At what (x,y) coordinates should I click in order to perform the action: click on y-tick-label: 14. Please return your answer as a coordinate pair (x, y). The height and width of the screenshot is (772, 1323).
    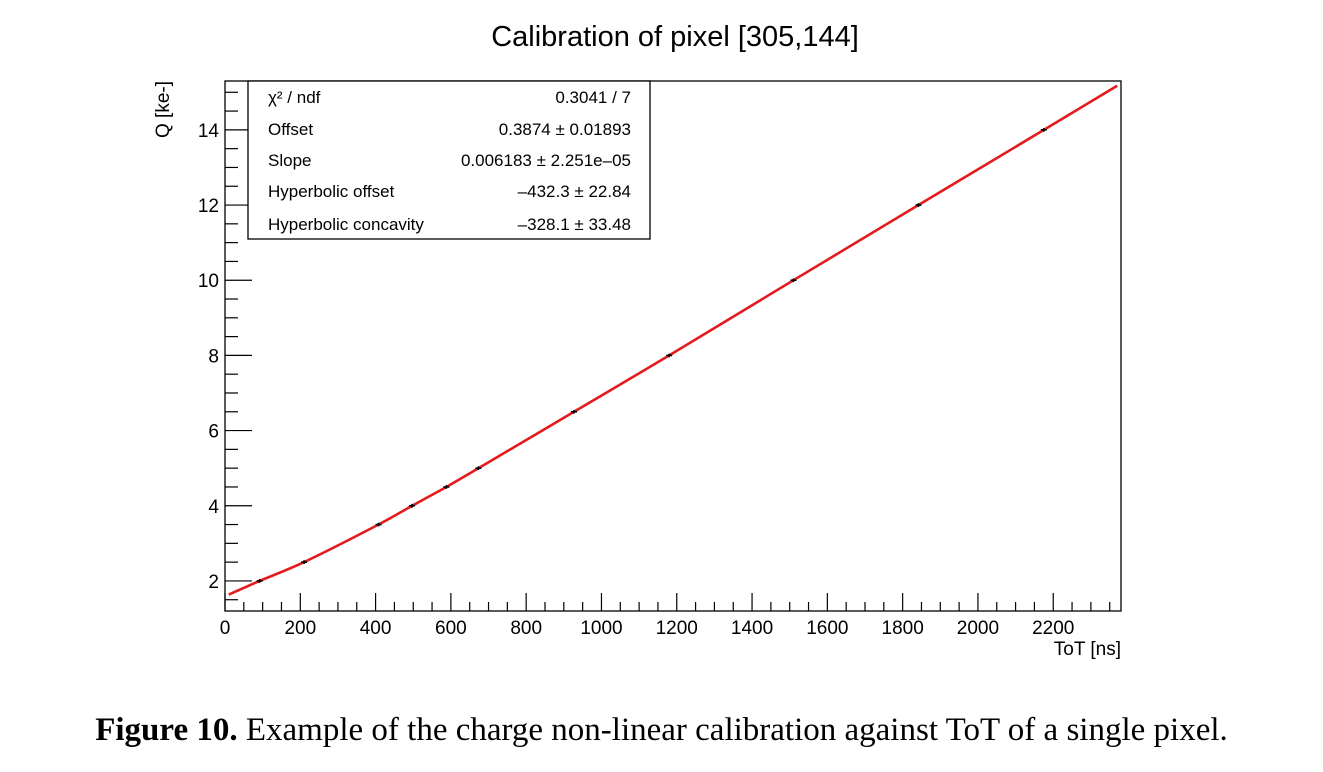
    Looking at the image, I should click on (209, 131).